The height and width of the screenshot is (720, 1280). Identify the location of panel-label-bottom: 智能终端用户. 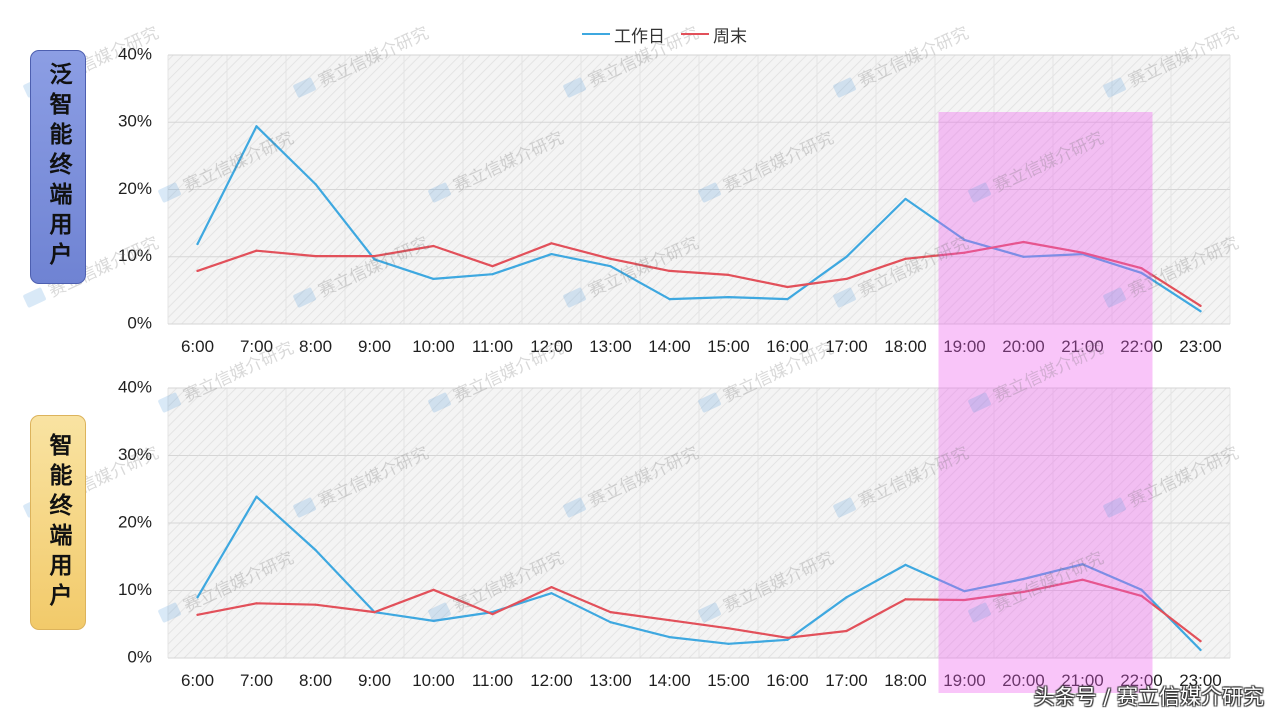
(58, 522).